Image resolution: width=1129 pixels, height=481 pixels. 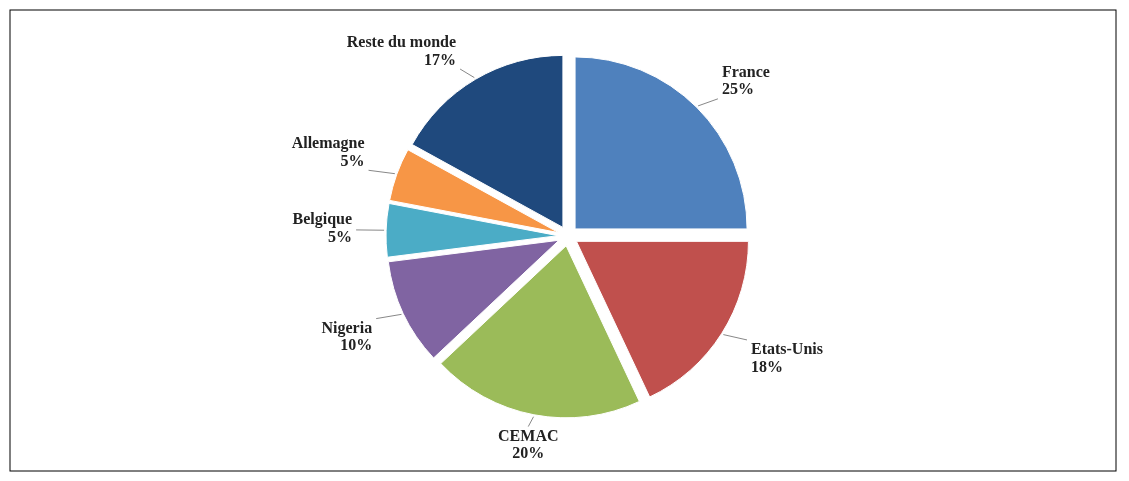 What do you see at coordinates (328, 143) in the screenshot?
I see `slice-label: Allemagne` at bounding box center [328, 143].